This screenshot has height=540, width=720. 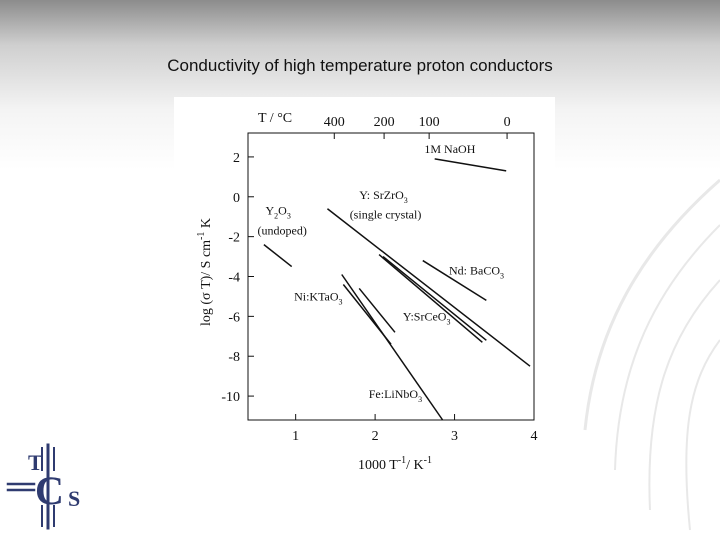 What do you see at coordinates (427, 317) in the screenshot?
I see `annotation-srce: Y:SrCeO3` at bounding box center [427, 317].